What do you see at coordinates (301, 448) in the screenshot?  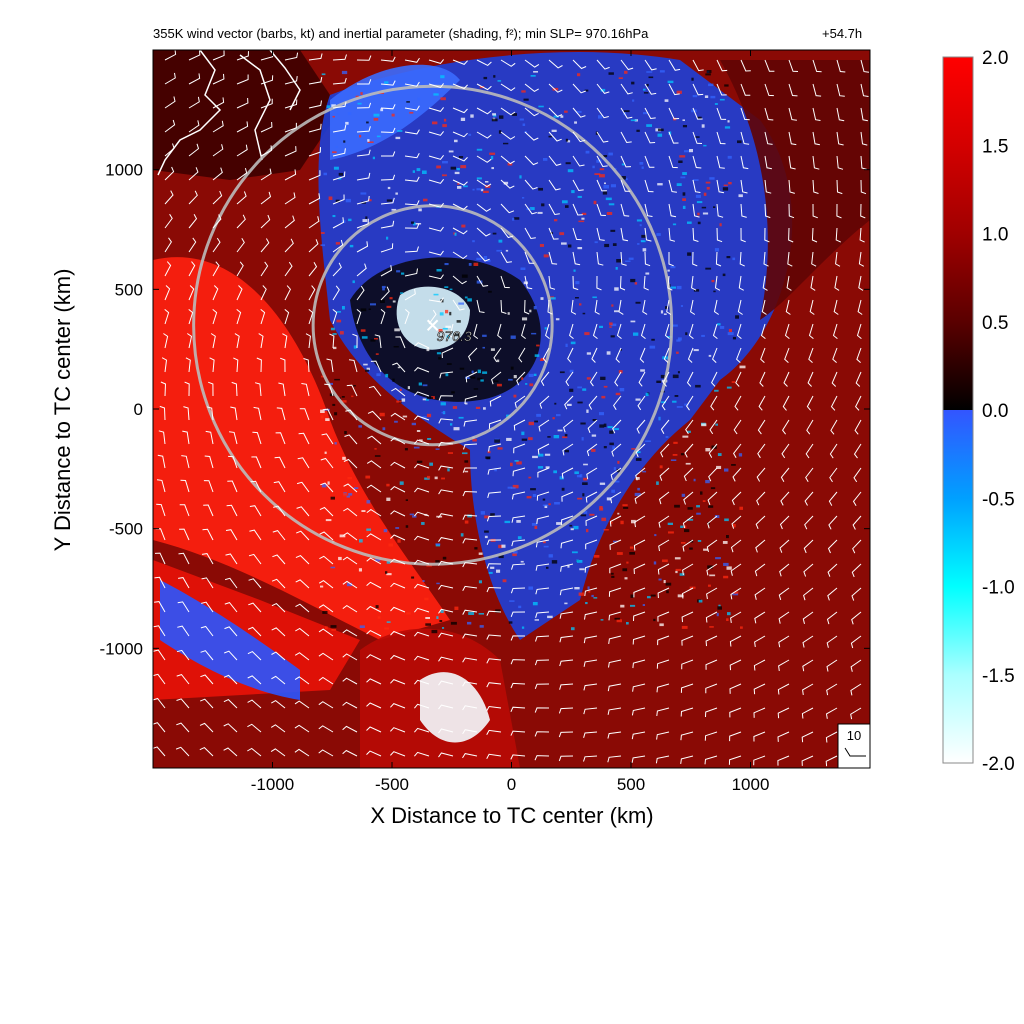 I see `bright-red-band-west` at bounding box center [301, 448].